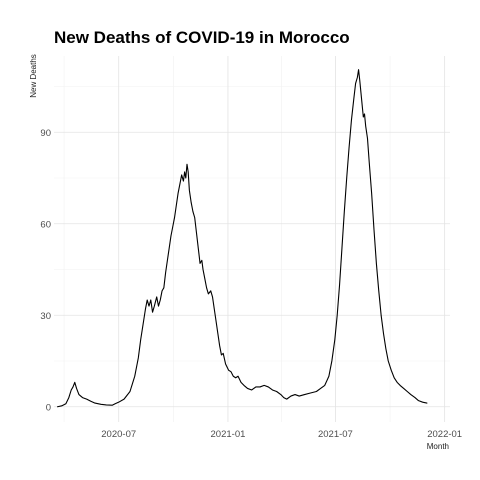 The image size is (480, 480). I want to click on y-tick-label: 60, so click(45, 224).